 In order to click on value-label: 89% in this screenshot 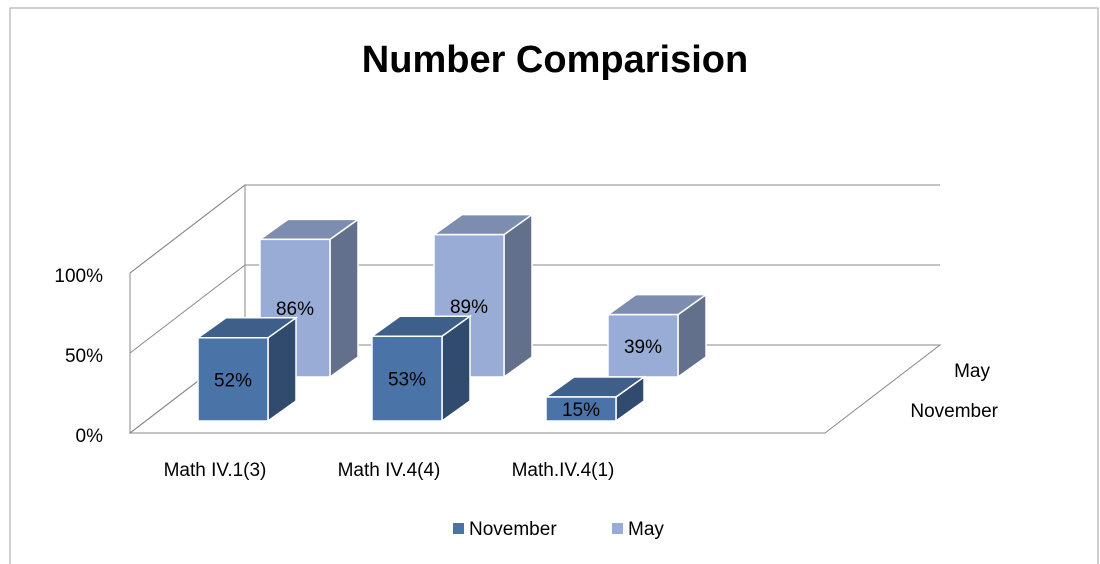, I will do `click(469, 307)`.